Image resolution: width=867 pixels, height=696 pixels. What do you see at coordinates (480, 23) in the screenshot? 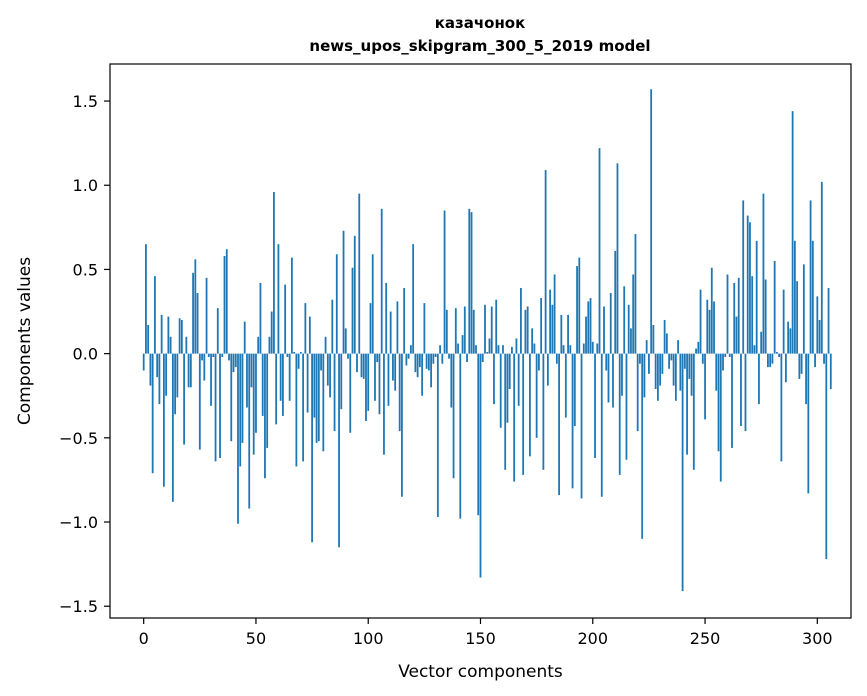
I see `chart-title-line-1: казачонок` at bounding box center [480, 23].